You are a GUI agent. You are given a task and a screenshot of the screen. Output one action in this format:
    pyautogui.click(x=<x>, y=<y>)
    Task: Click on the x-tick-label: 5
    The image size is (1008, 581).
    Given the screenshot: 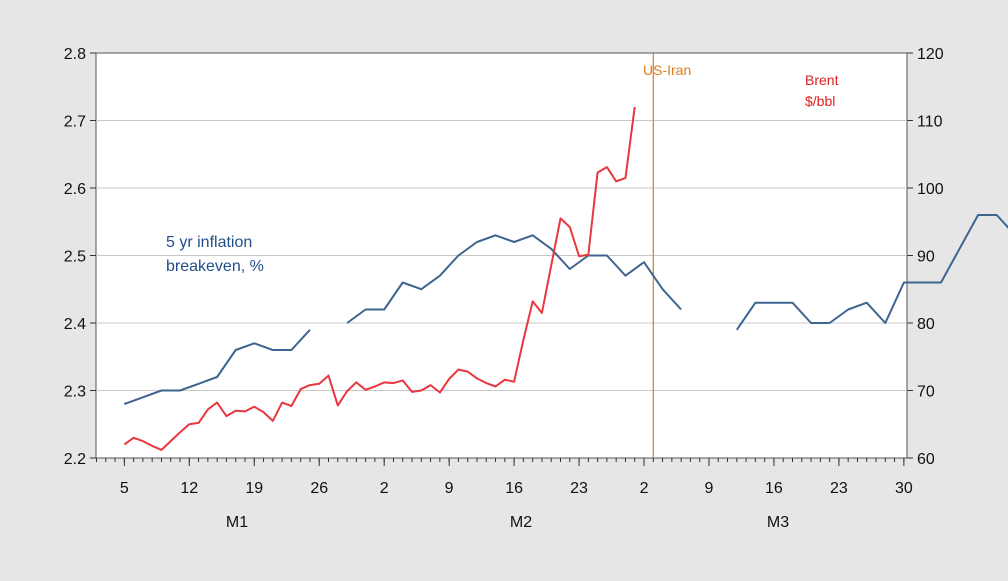 What is the action you would take?
    pyautogui.click(x=124, y=488)
    